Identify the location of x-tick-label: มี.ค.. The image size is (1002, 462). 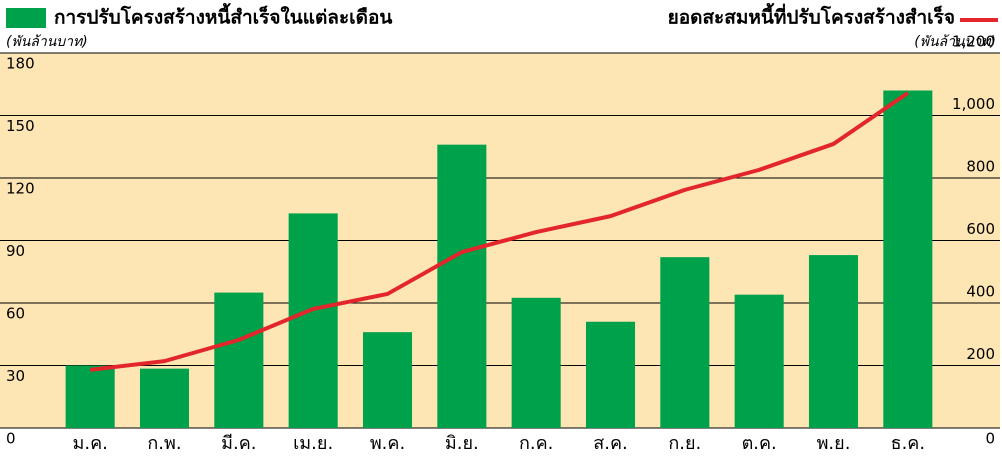
(238, 443).